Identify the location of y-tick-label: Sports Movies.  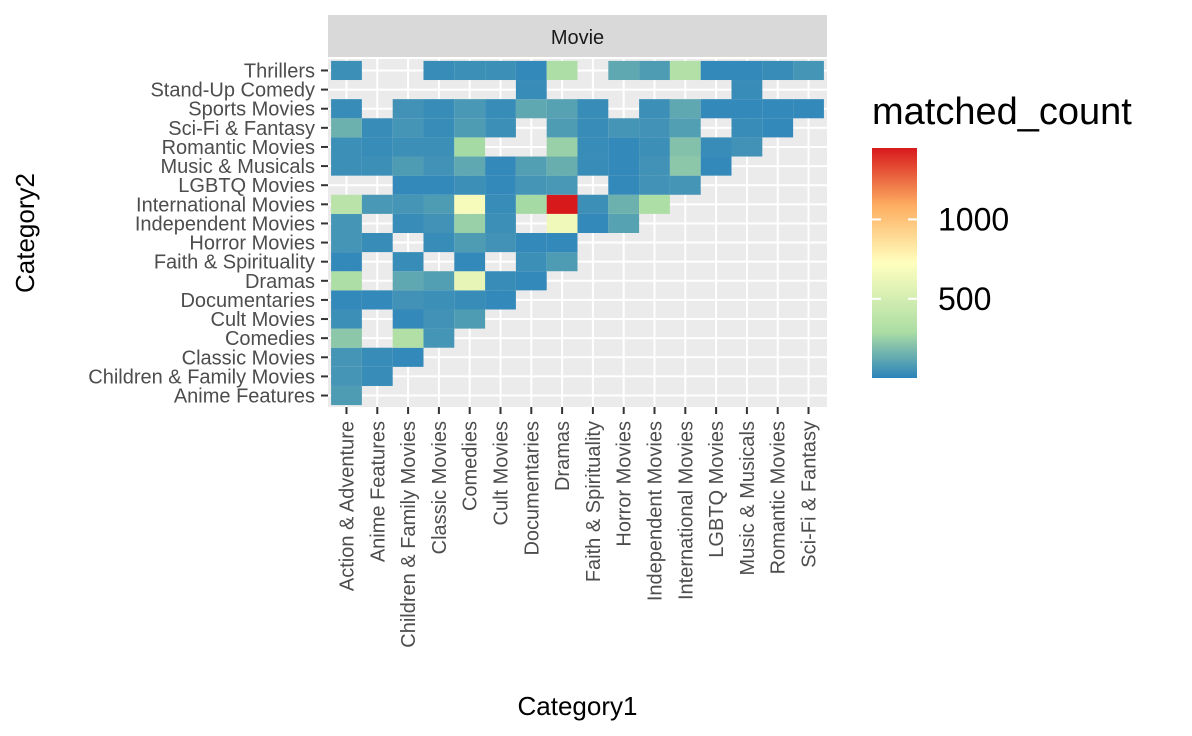
(251, 110).